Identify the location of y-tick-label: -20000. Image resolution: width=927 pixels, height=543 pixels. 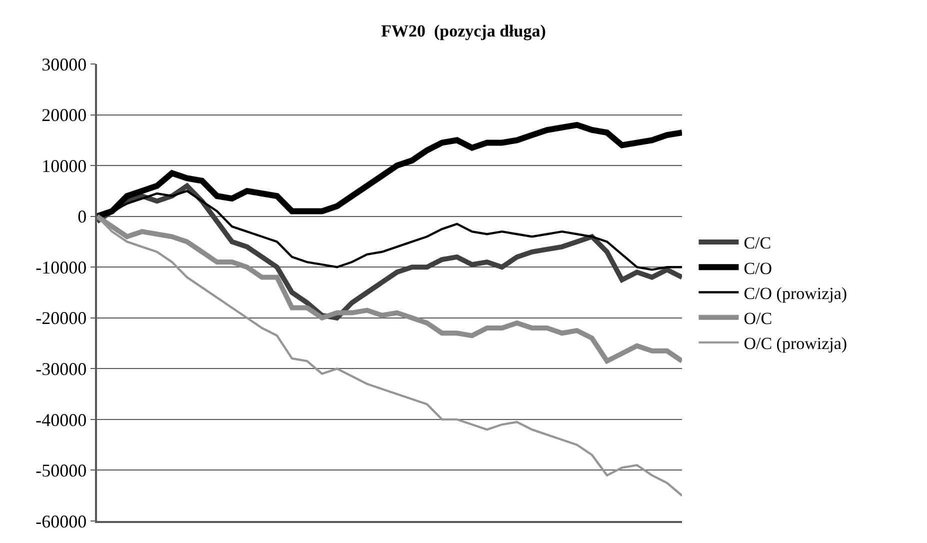
(61, 318).